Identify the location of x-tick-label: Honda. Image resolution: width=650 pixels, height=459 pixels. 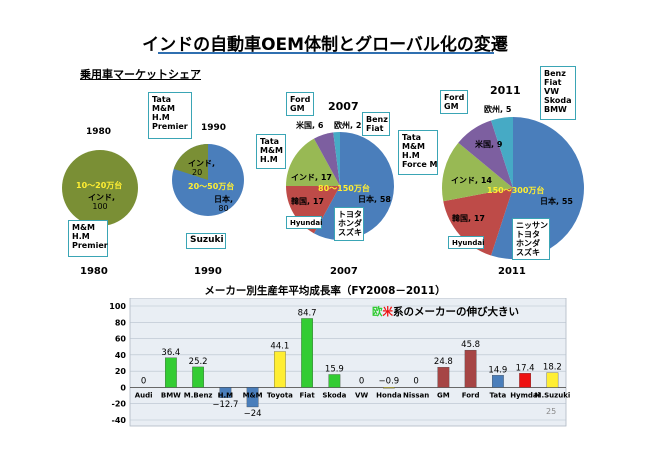
(389, 395).